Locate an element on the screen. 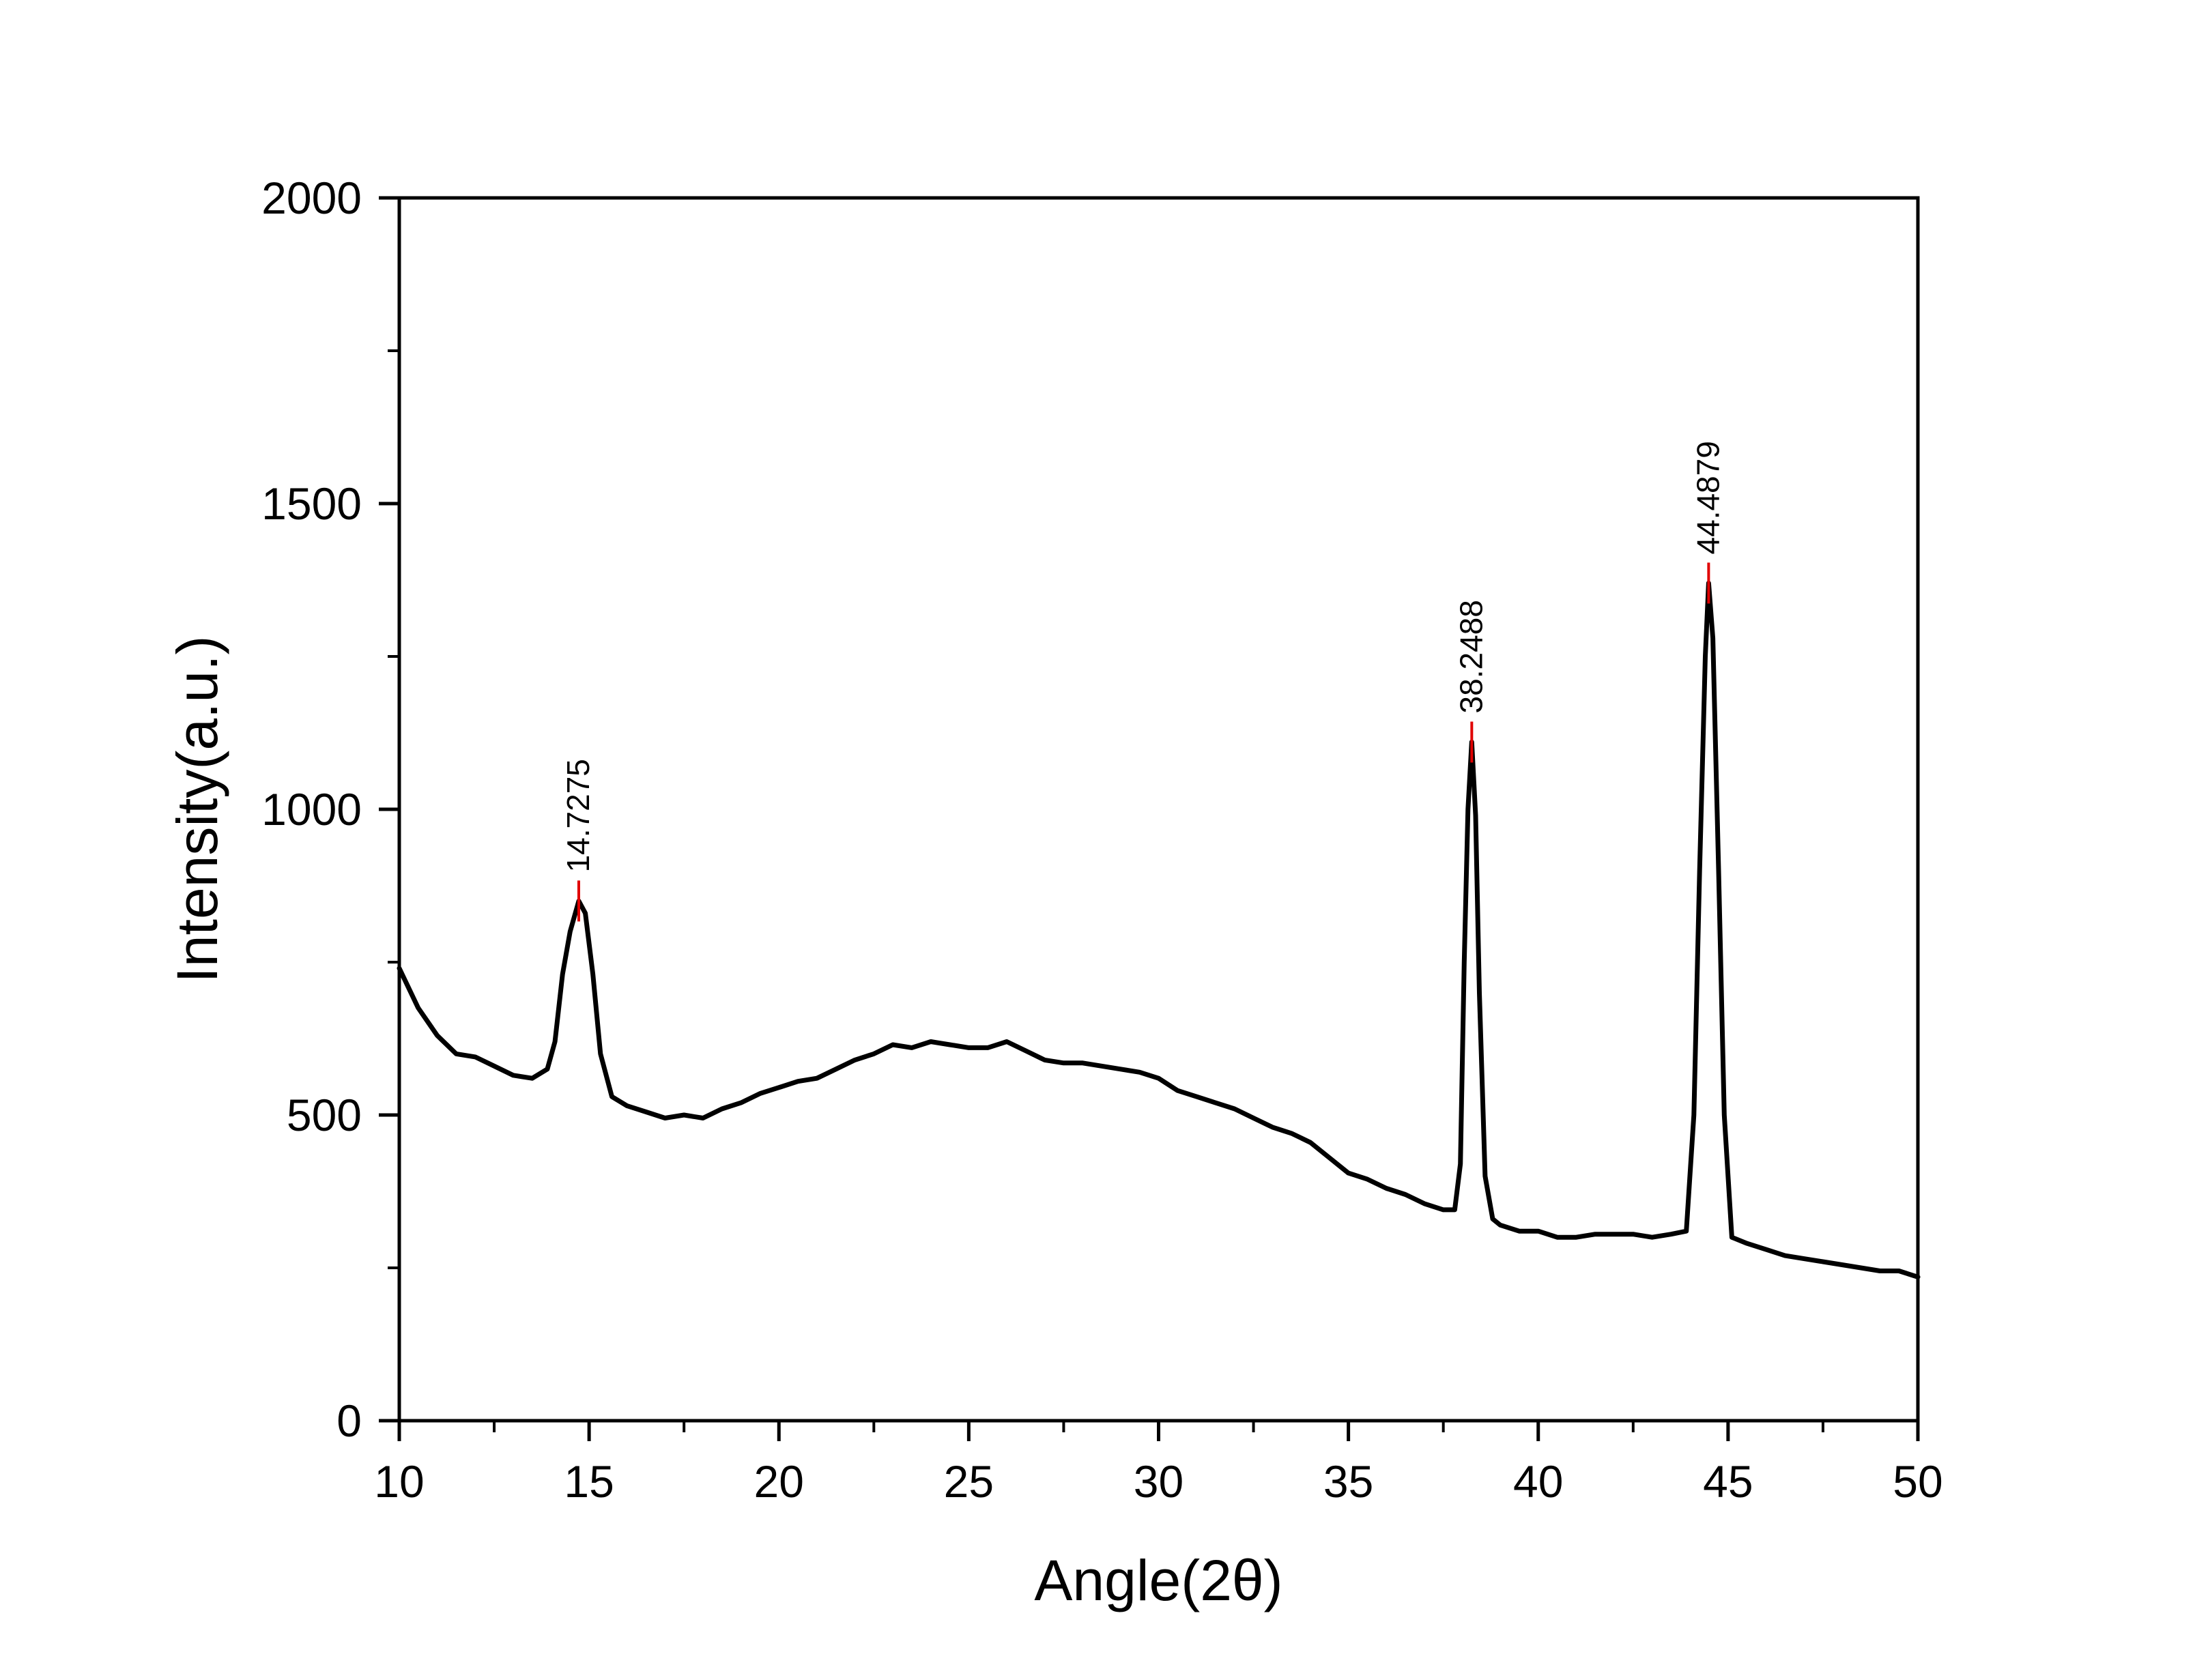 Image resolution: width=2195 pixels, height=1680 pixels. x-tick-label: 50 is located at coordinates (1918, 1481).